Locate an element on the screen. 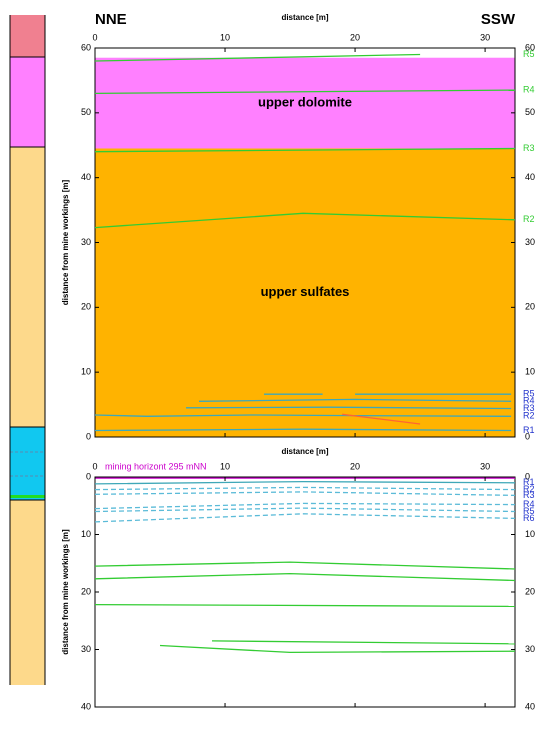 This screenshot has height=740, width=558. layer is located at coordinates (305, 103).